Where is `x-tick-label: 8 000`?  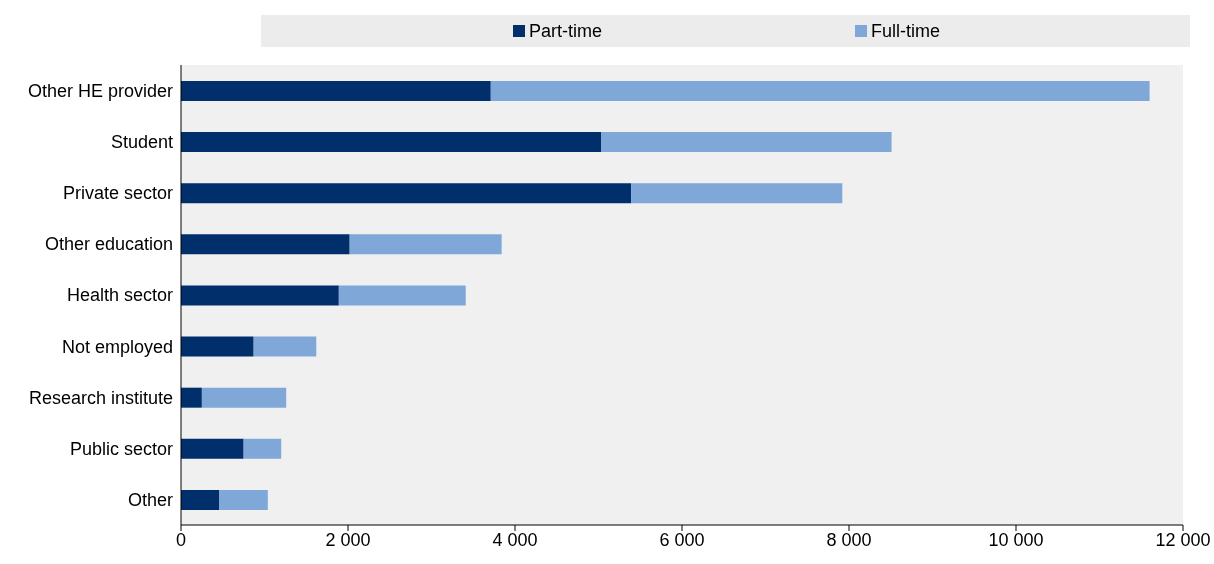 x-tick-label: 8 000 is located at coordinates (849, 539).